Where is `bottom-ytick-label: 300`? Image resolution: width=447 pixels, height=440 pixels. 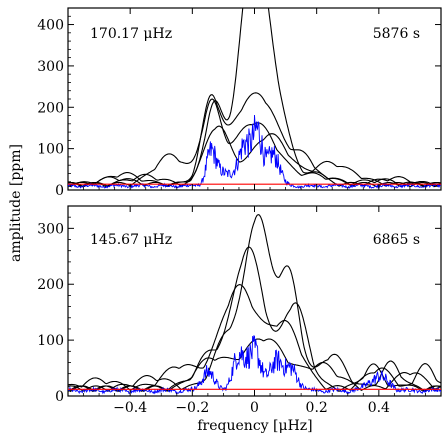
bottom-ytick-label: 300 is located at coordinates (50, 229).